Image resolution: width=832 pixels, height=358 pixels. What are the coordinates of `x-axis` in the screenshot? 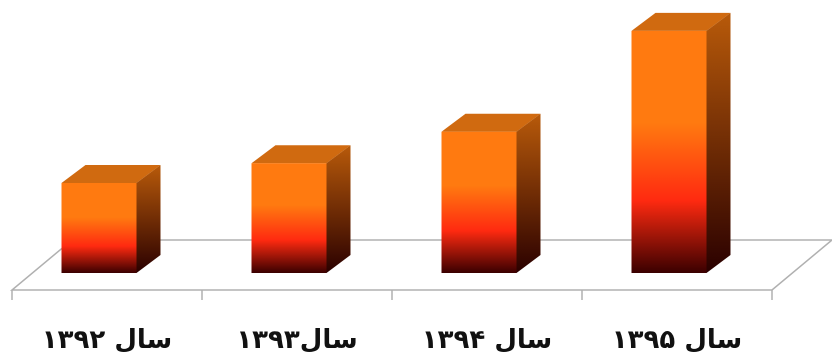 It's located at (392, 295).